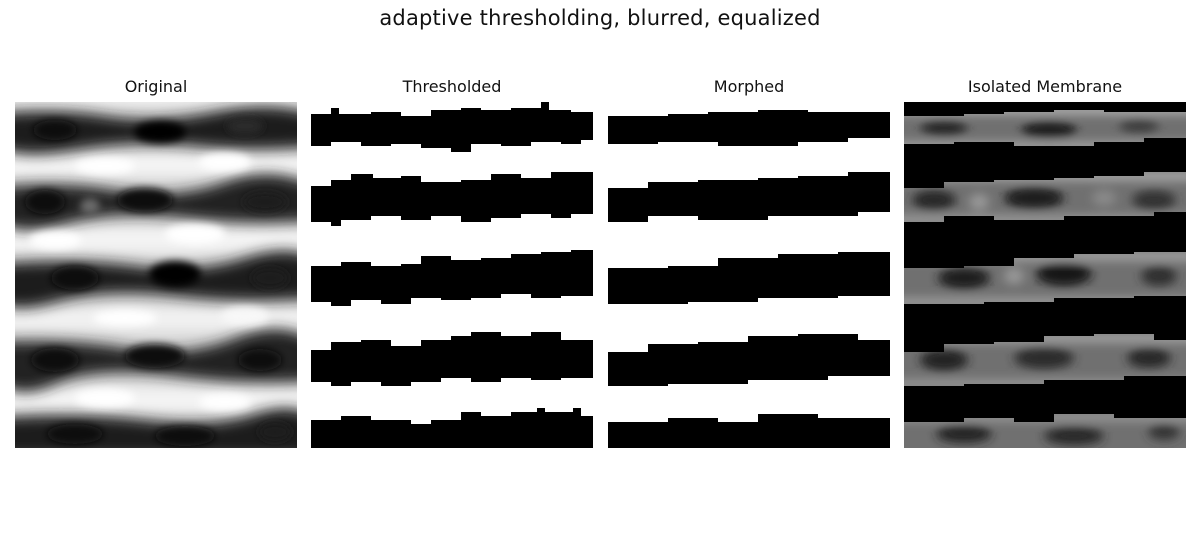 The width and height of the screenshot is (1200, 550). I want to click on original-image-svg, so click(156, 275).